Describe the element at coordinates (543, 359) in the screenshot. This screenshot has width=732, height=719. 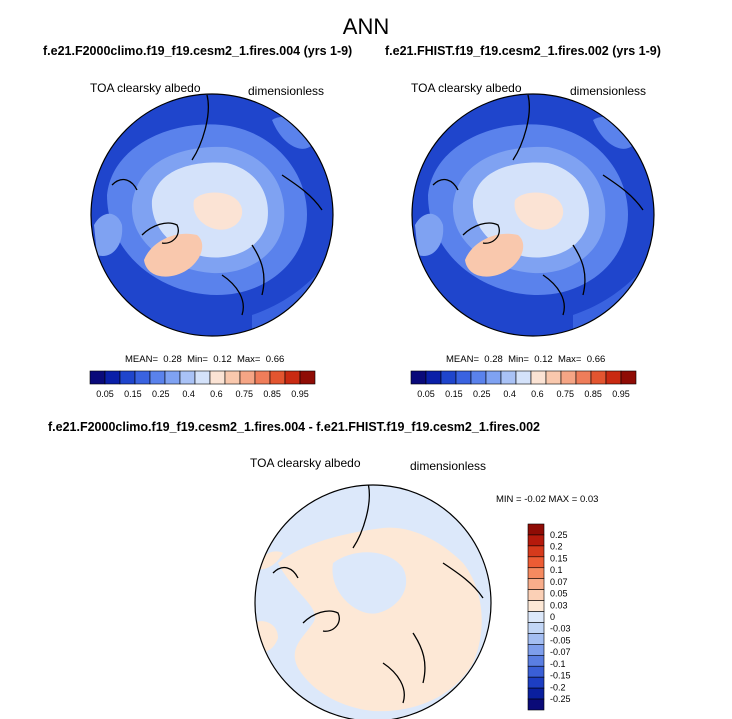
I see `panel2-min-value: 0.12` at that location.